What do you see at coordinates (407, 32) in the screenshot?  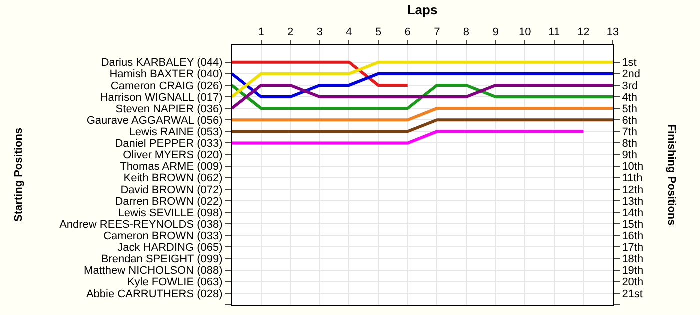 I see `x-tick-label: 6` at bounding box center [407, 32].